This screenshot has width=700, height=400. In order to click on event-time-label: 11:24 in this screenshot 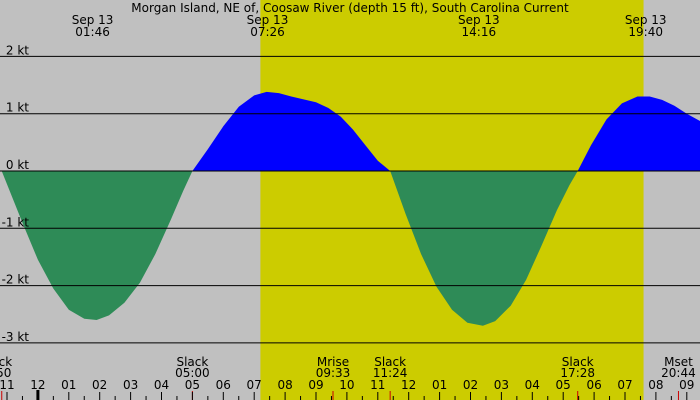, I will do `click(390, 373)`.